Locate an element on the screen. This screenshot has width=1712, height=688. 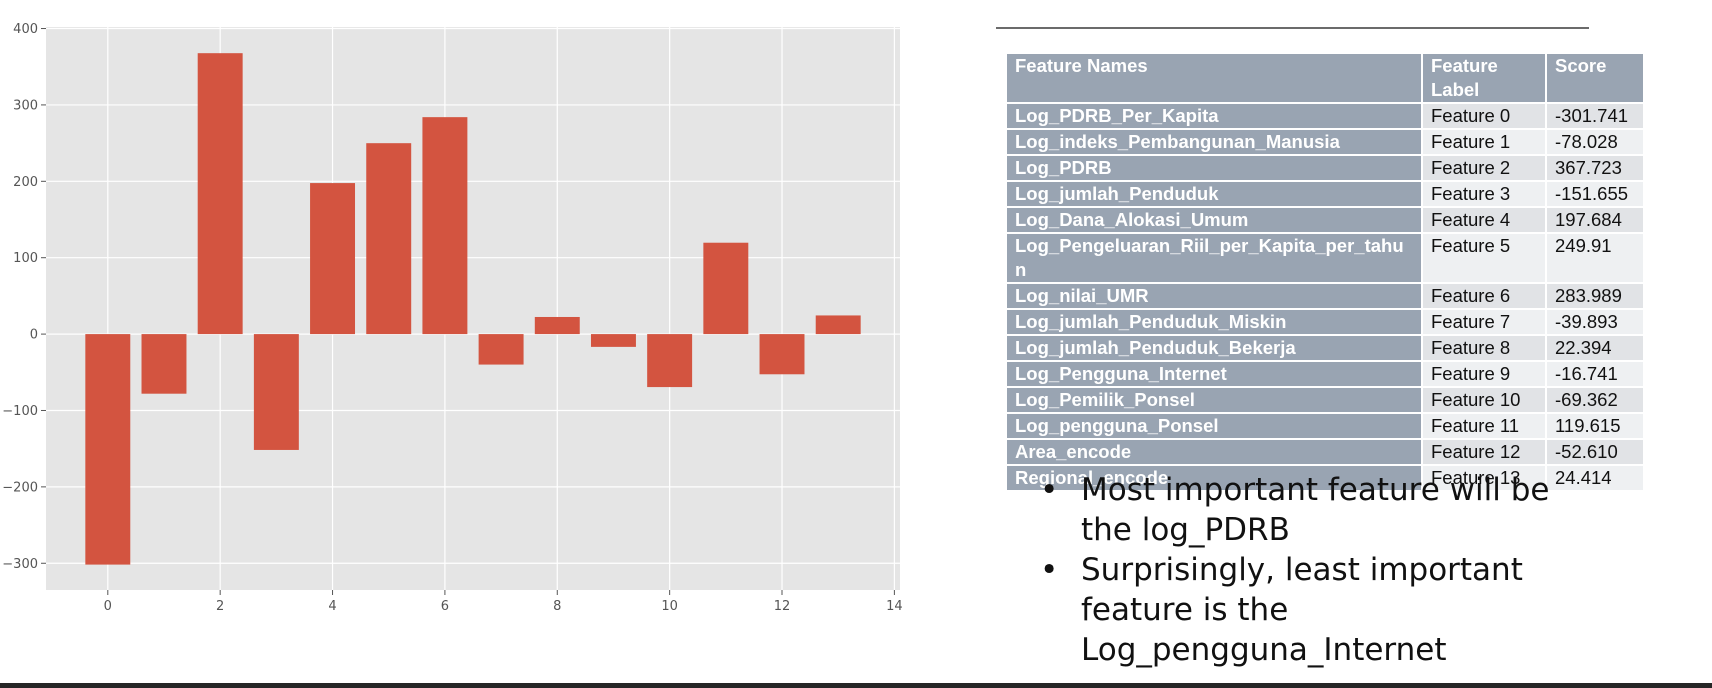
x-tick-label: 4 is located at coordinates (332, 606).